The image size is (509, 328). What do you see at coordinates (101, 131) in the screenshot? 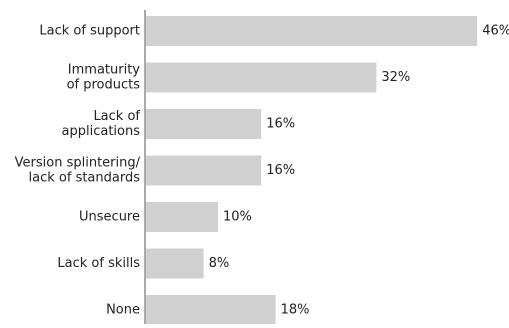
I see `category-label-line: applications` at bounding box center [101, 131].